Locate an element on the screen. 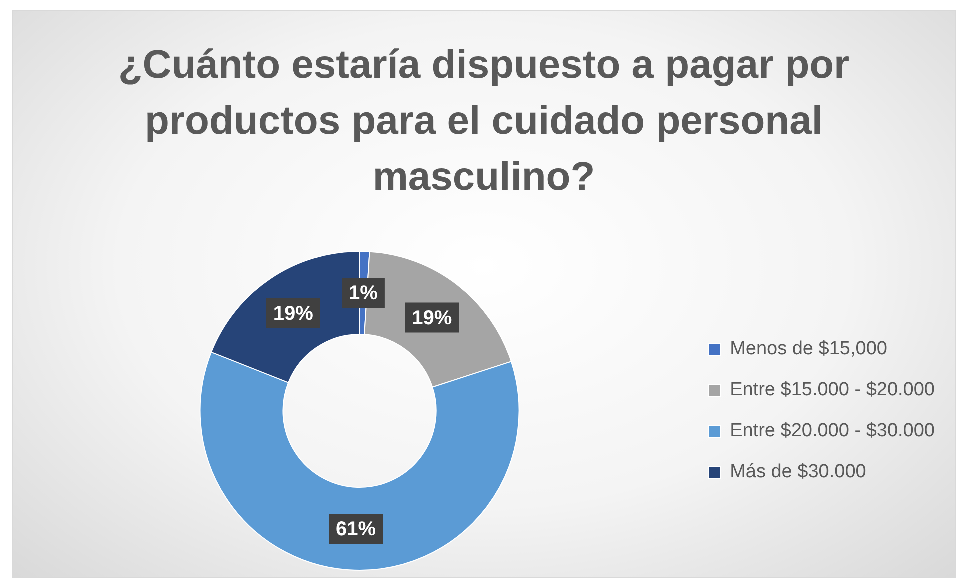 The height and width of the screenshot is (580, 956). legend-label: Más de $30.000 is located at coordinates (798, 472).